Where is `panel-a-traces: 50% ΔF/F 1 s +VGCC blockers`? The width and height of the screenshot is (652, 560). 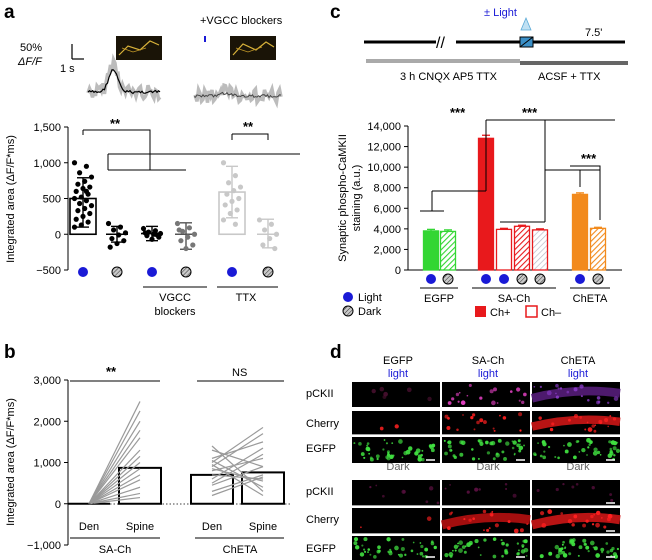 panel-a-traces: 50% ΔF/F 1 s +VGCC blockers is located at coordinates (150, 62).